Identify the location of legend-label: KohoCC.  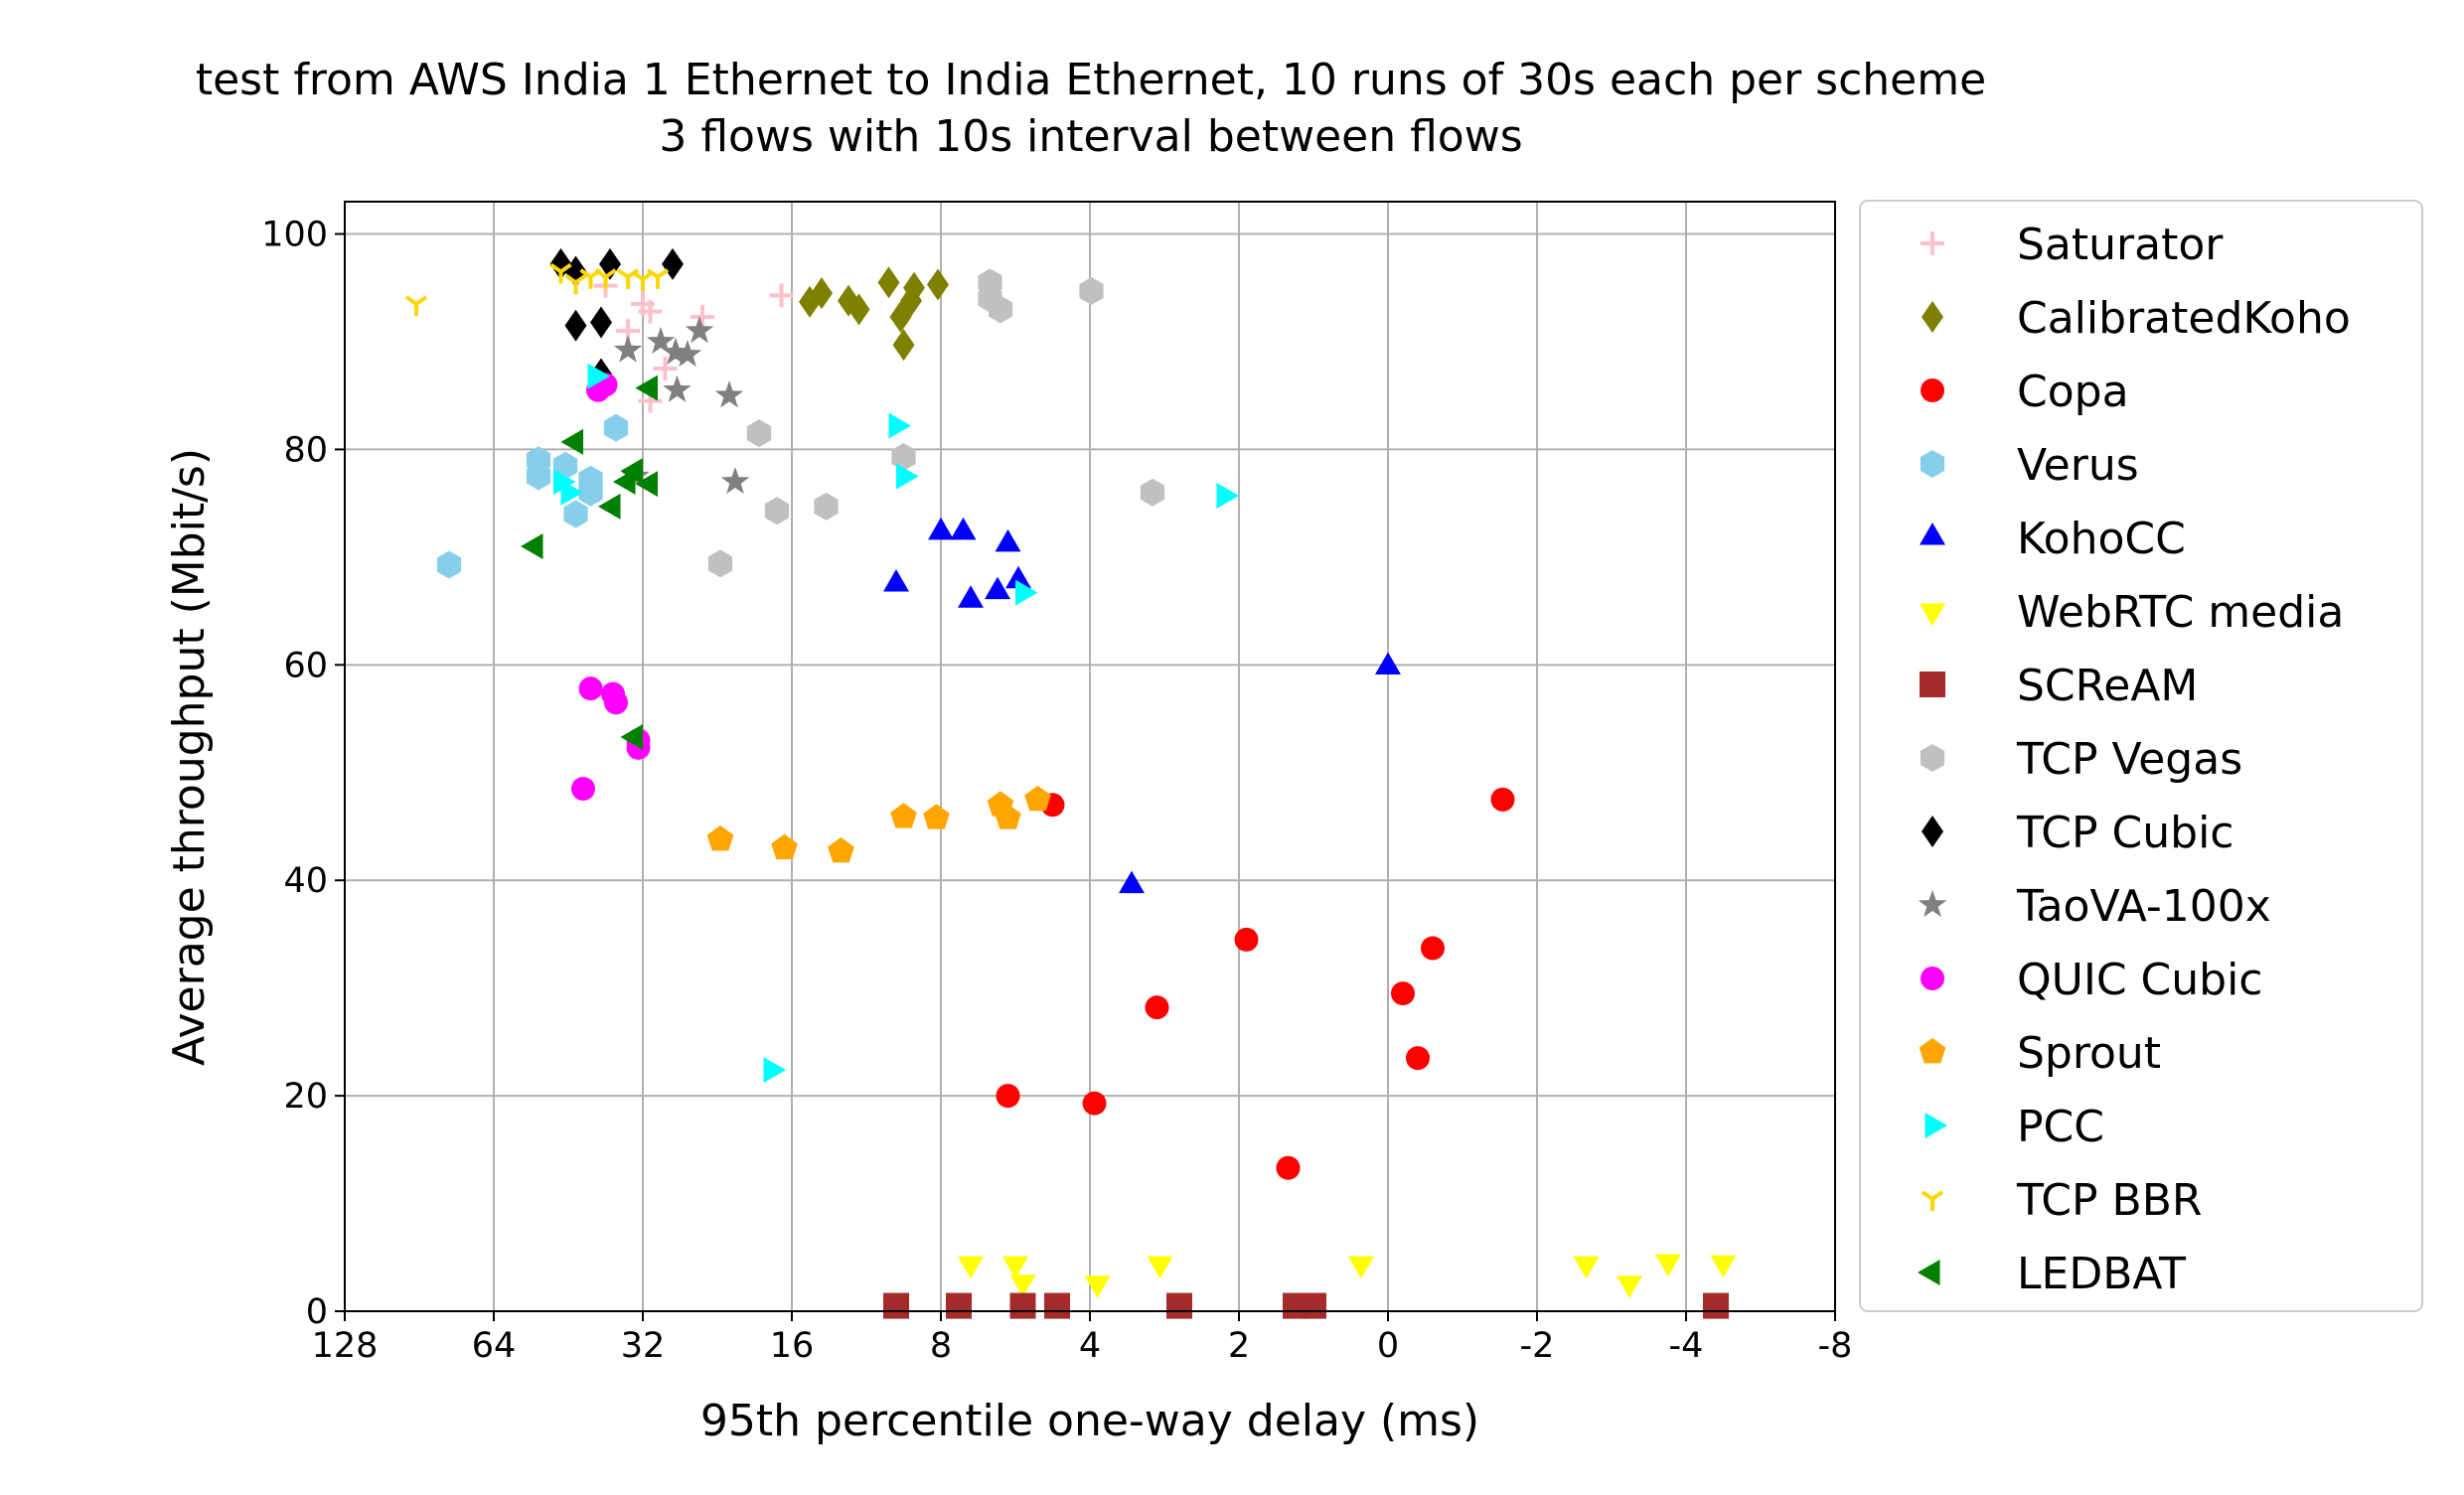
(2101, 539).